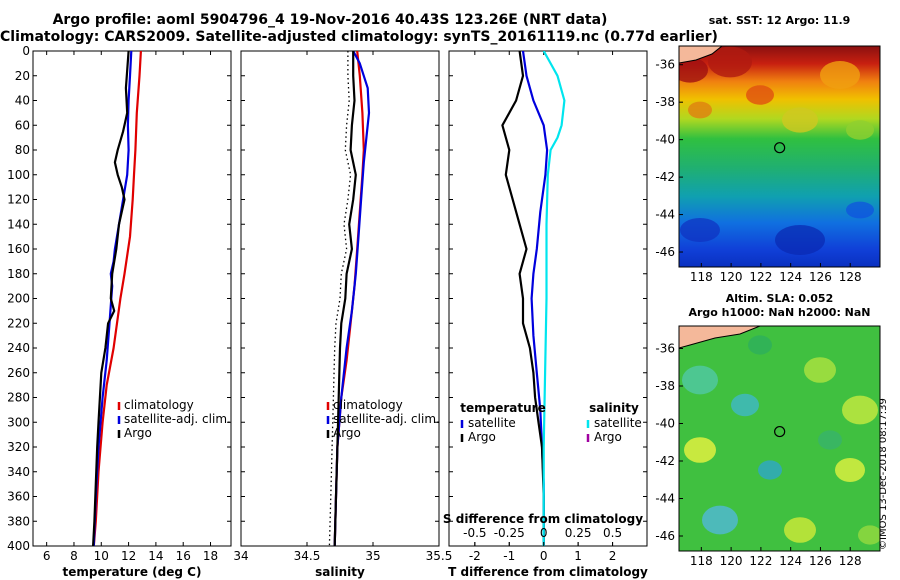 The height and width of the screenshot is (580, 900). I want to click on sla_map-ytick-label: -42, so click(665, 461).